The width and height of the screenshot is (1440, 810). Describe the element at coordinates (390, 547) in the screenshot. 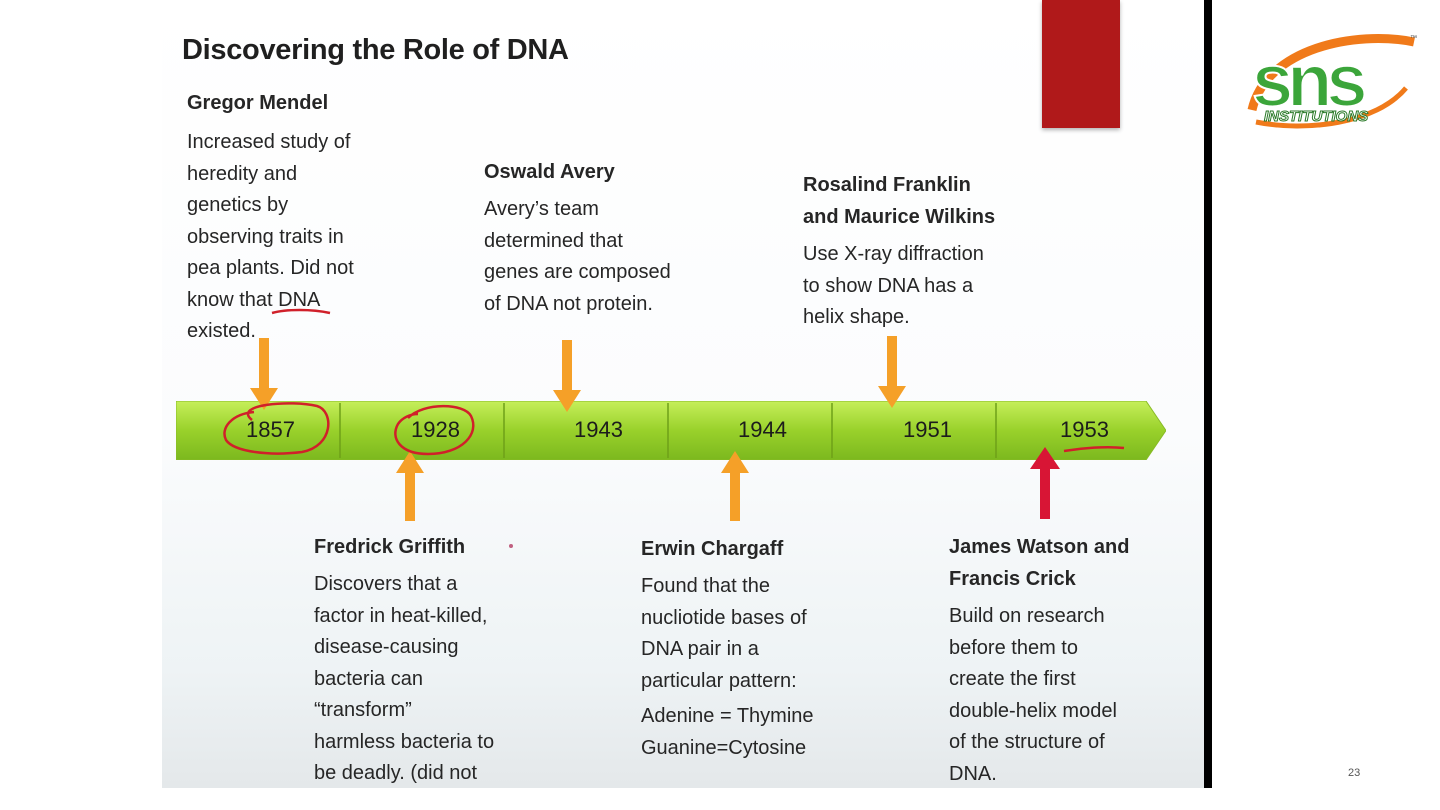

I see `event-name: Fredrick Griffith` at that location.